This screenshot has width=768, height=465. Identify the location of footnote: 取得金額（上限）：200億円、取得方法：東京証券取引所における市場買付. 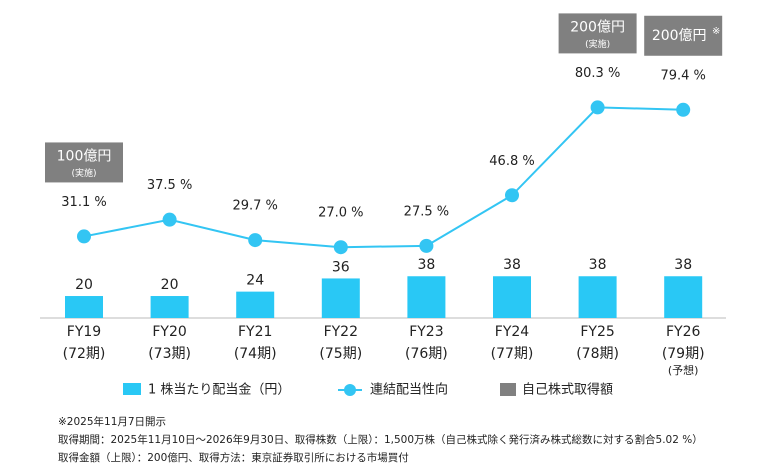
(233, 457).